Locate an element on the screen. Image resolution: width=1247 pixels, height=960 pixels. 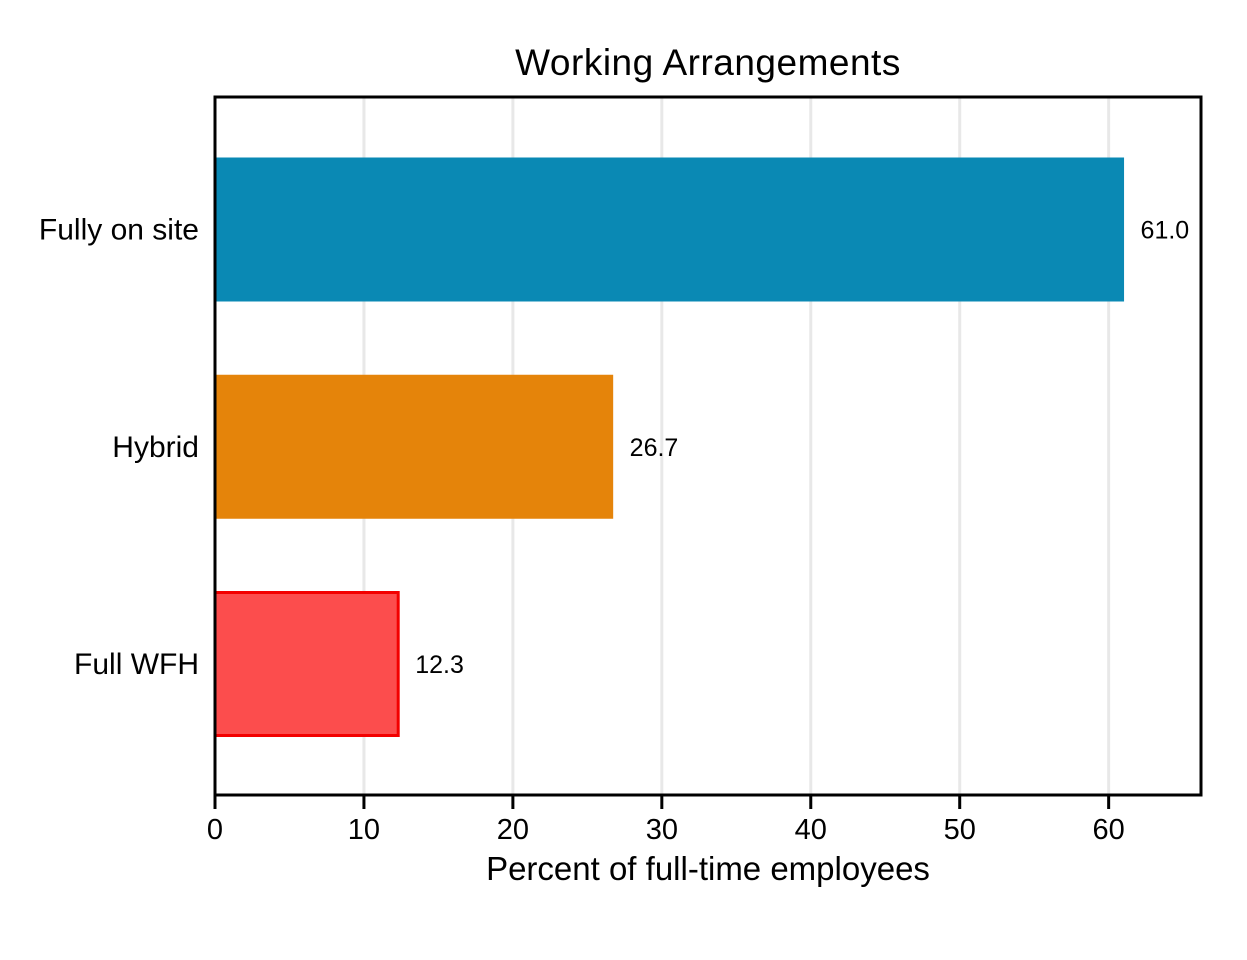
category-label-fully-on-site: Fully on site is located at coordinates (119, 230).